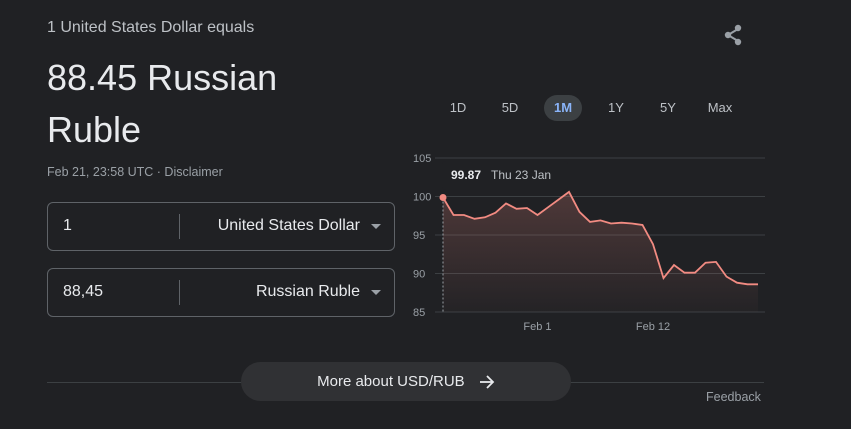 The width and height of the screenshot is (851, 429). Describe the element at coordinates (221, 292) in the screenshot. I see `to-currency-row: 88,45 Russian Ruble` at that location.